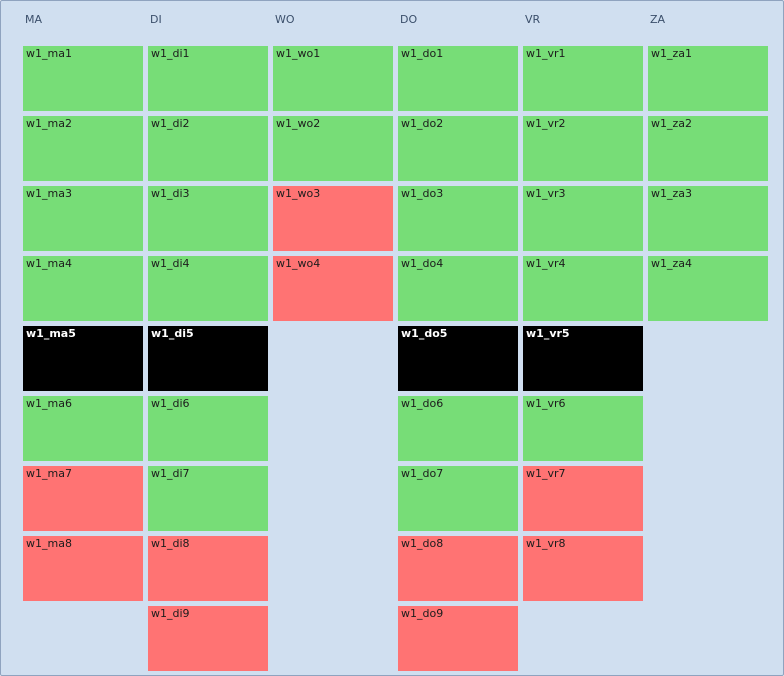 This screenshot has height=676, width=784. What do you see at coordinates (333, 288) in the screenshot?
I see `schedule-cell-w1-wo4: w1_wo4` at bounding box center [333, 288].